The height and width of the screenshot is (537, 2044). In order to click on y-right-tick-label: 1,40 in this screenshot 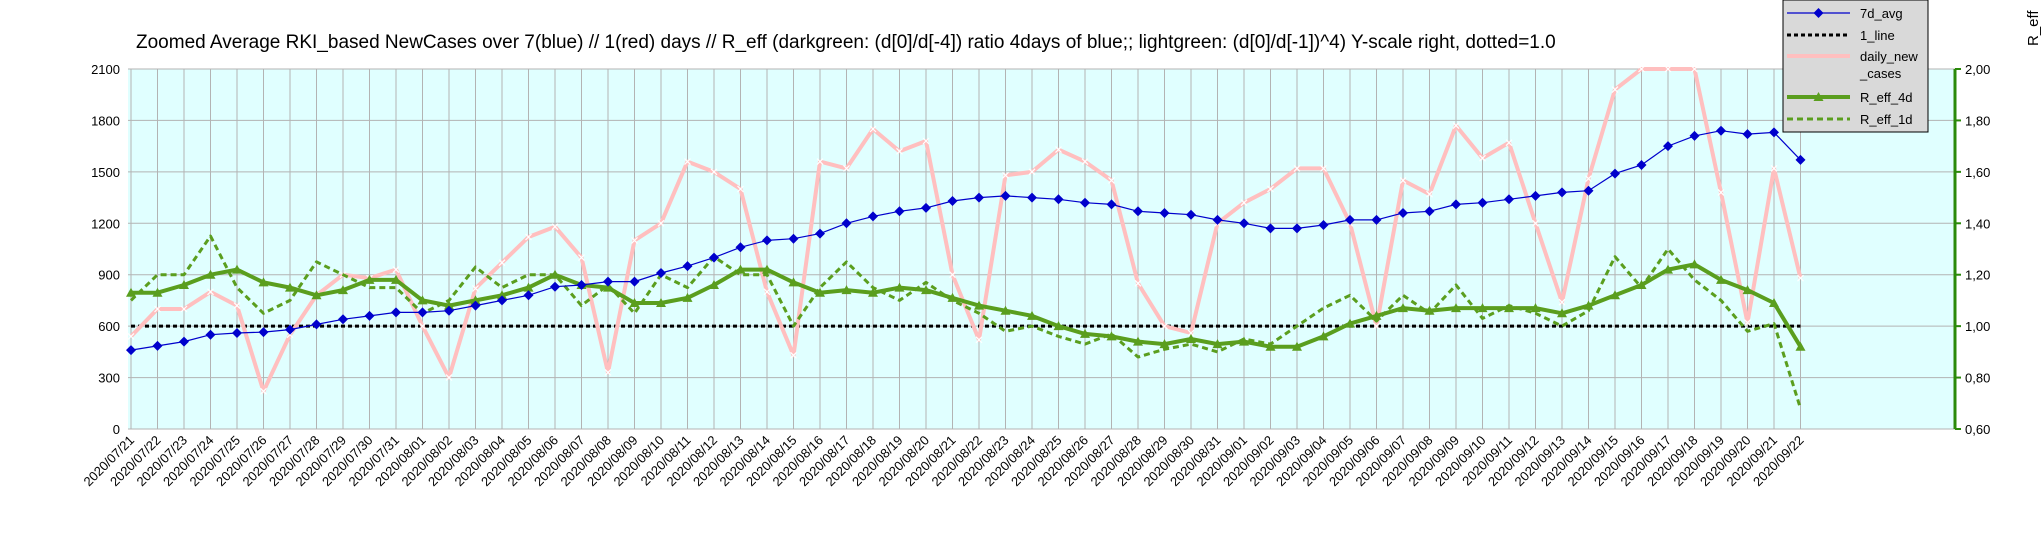, I will do `click(1977, 223)`.